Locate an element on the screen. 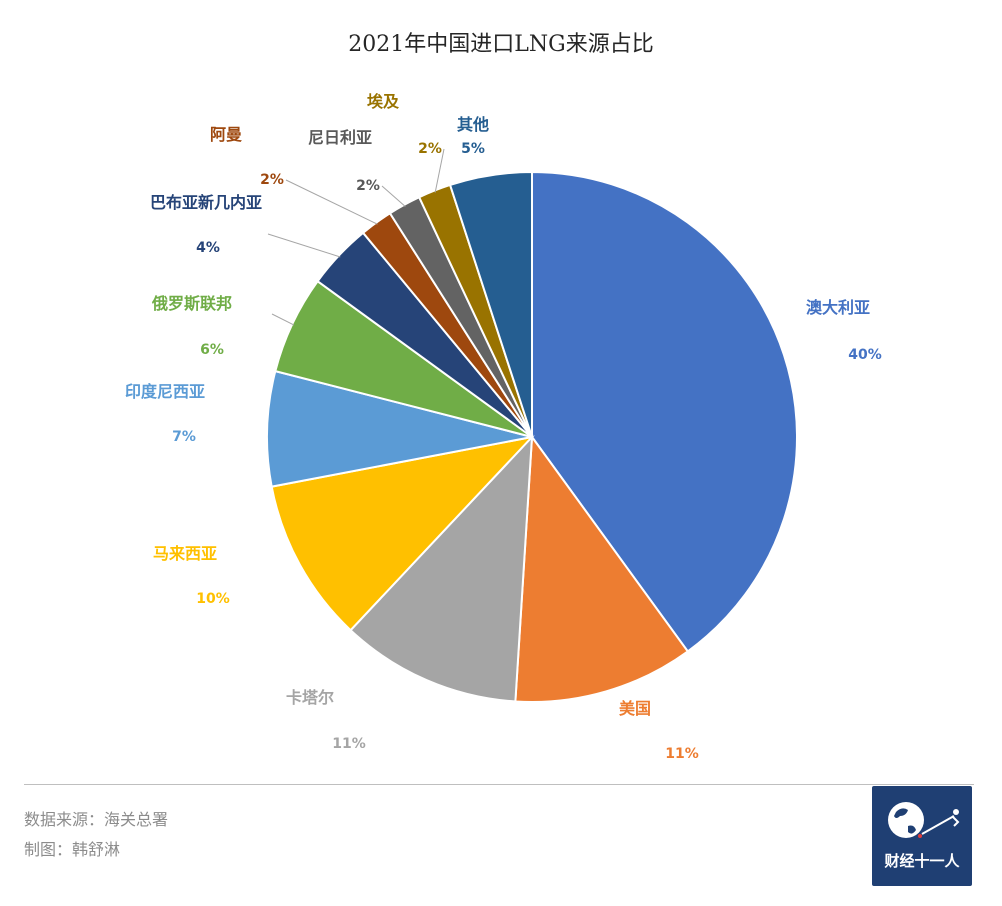 The height and width of the screenshot is (906, 1002). slice-name-label: 马来西亚 is located at coordinates (185, 553).